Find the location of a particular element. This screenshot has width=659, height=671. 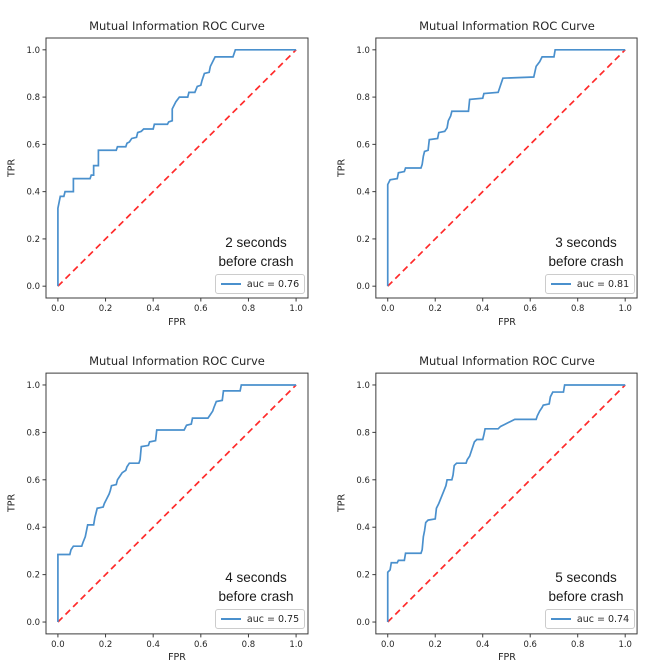

legend-label: auc = 0.76 is located at coordinates (273, 284).